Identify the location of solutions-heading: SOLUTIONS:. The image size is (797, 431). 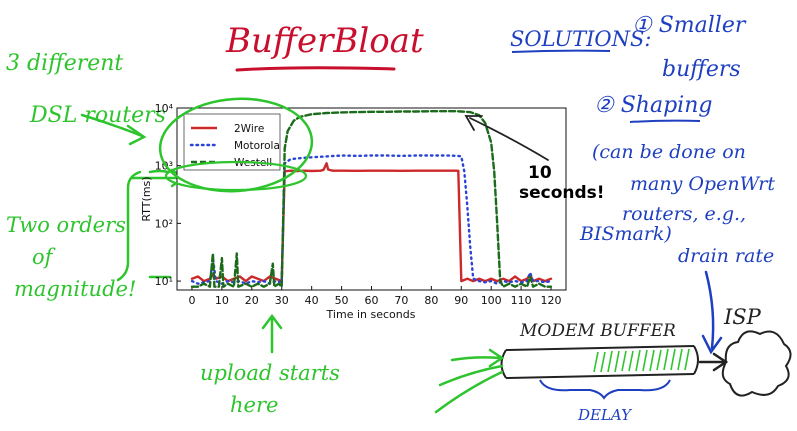
(580, 39).